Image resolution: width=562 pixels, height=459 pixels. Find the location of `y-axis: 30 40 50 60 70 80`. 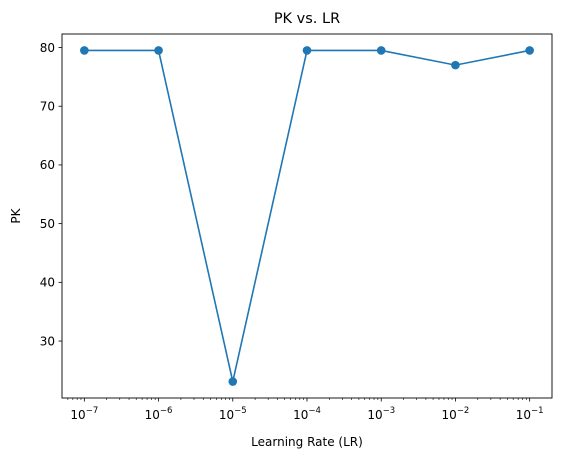

y-axis: 30 40 50 60 70 80 is located at coordinates (51, 194).